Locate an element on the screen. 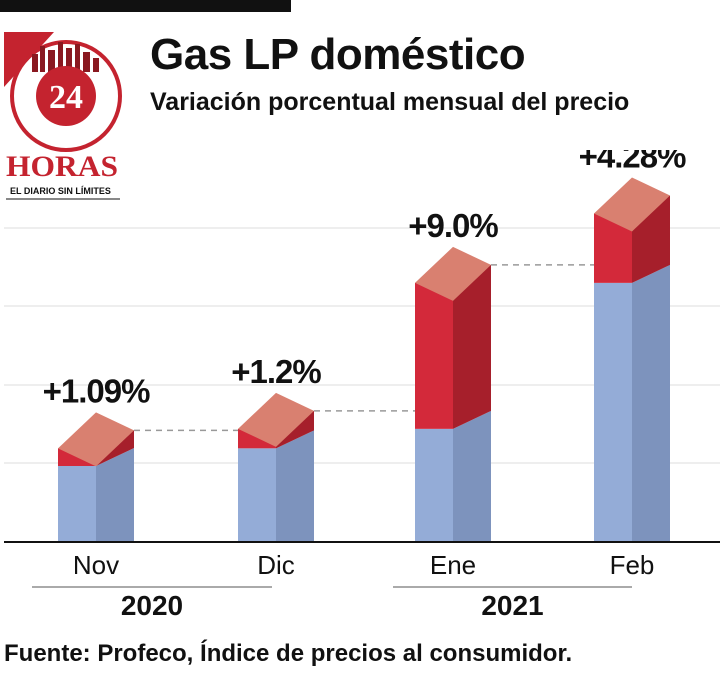 The image size is (725, 674). value-label: +1.2% is located at coordinates (276, 371).